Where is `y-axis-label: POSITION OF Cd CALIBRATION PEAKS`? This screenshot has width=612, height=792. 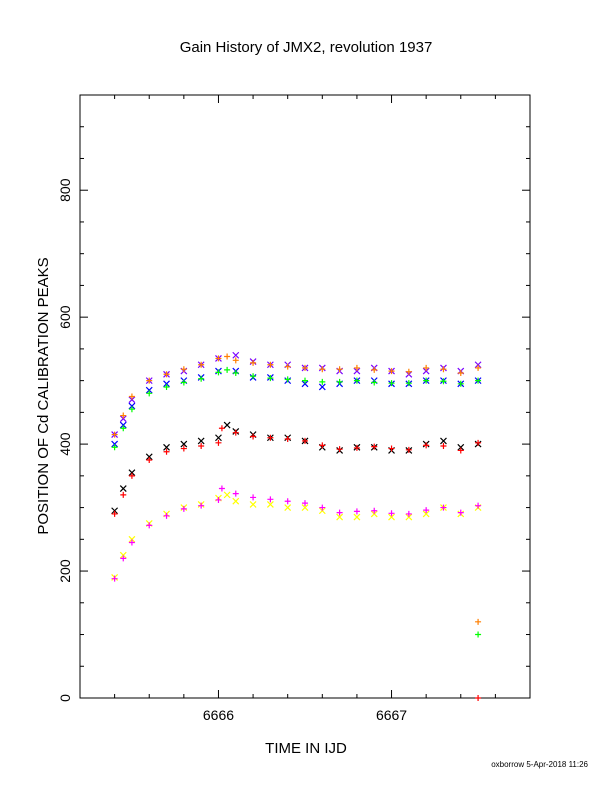
y-axis-label: POSITION OF Cd CALIBRATION PEAKS is located at coordinates (43, 395).